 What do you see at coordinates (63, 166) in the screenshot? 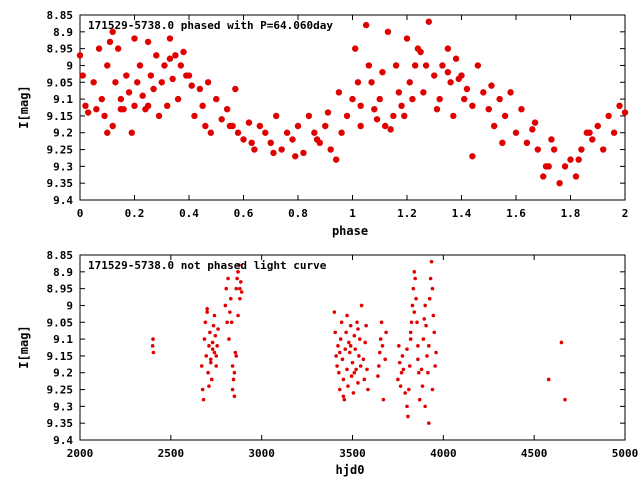
I see `y-tick-label: 9.3` at bounding box center [63, 166].